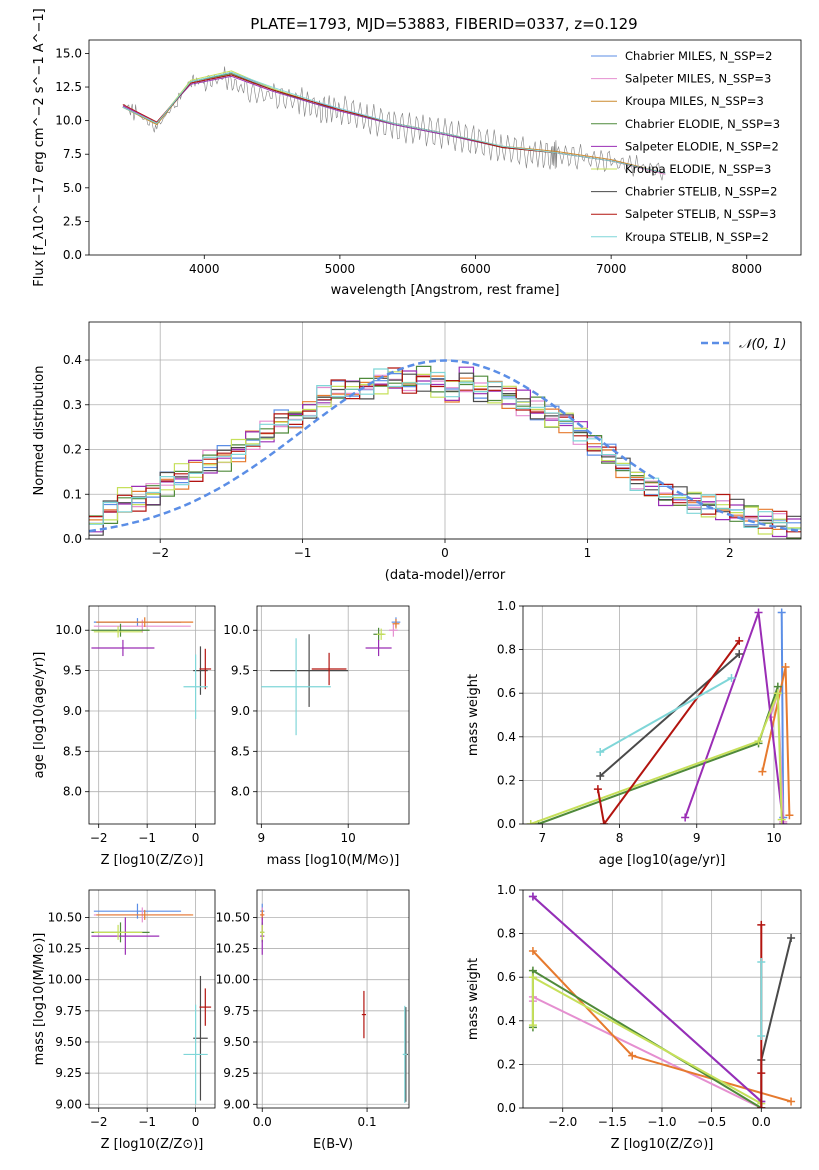 This screenshot has height=1170, width=819. I want to click on x-tick-label: 8000, so click(746, 269).